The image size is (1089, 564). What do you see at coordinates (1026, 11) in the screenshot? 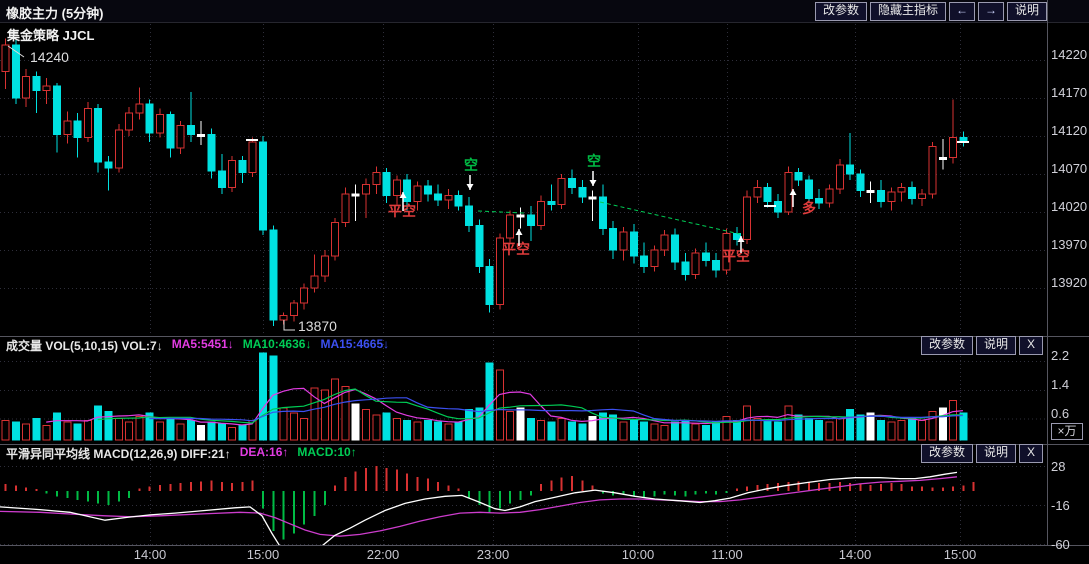
I see `help-button: 说明` at bounding box center [1026, 11].